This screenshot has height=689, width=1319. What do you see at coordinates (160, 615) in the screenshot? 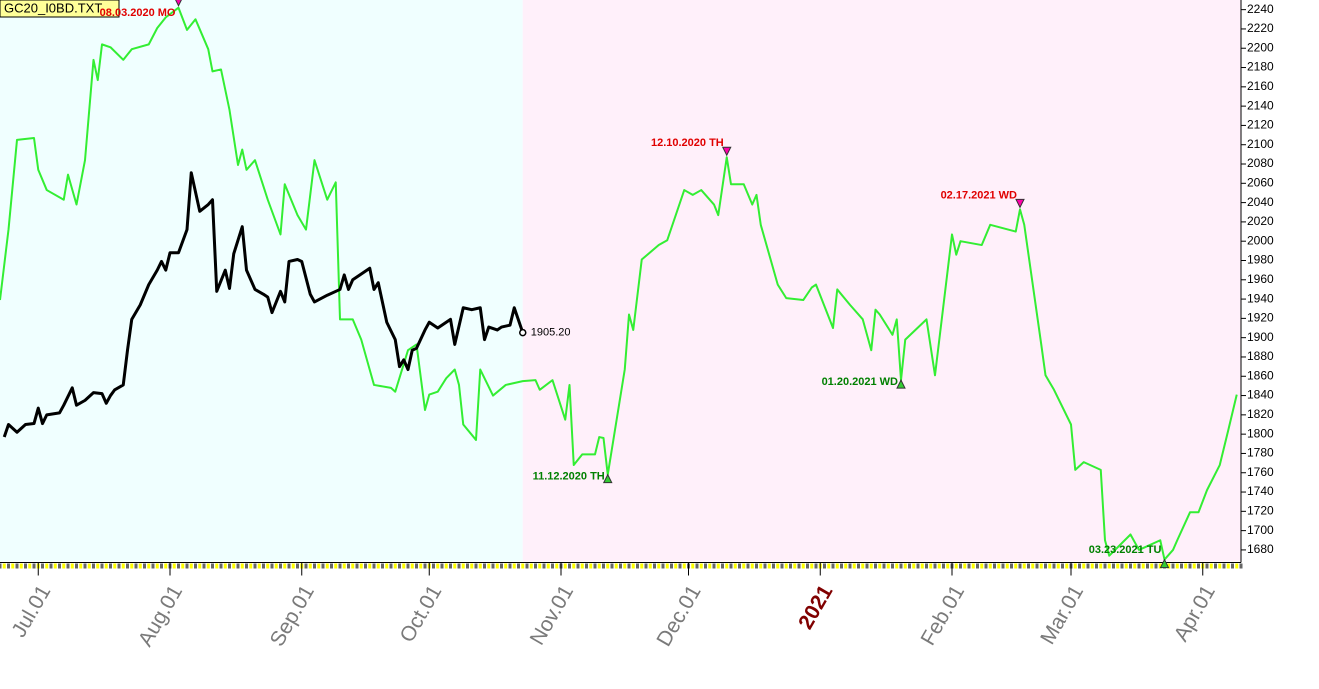
I see `x-tick-label: Aug.01` at bounding box center [160, 615].